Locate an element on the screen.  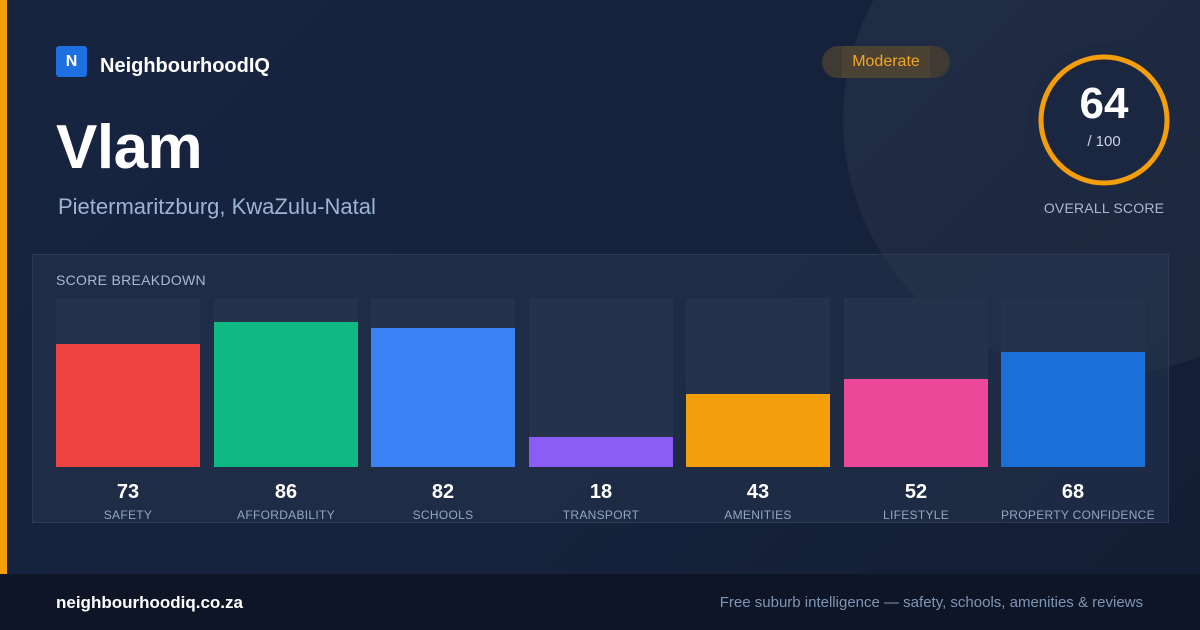
bar-value: 82 is located at coordinates (443, 492).